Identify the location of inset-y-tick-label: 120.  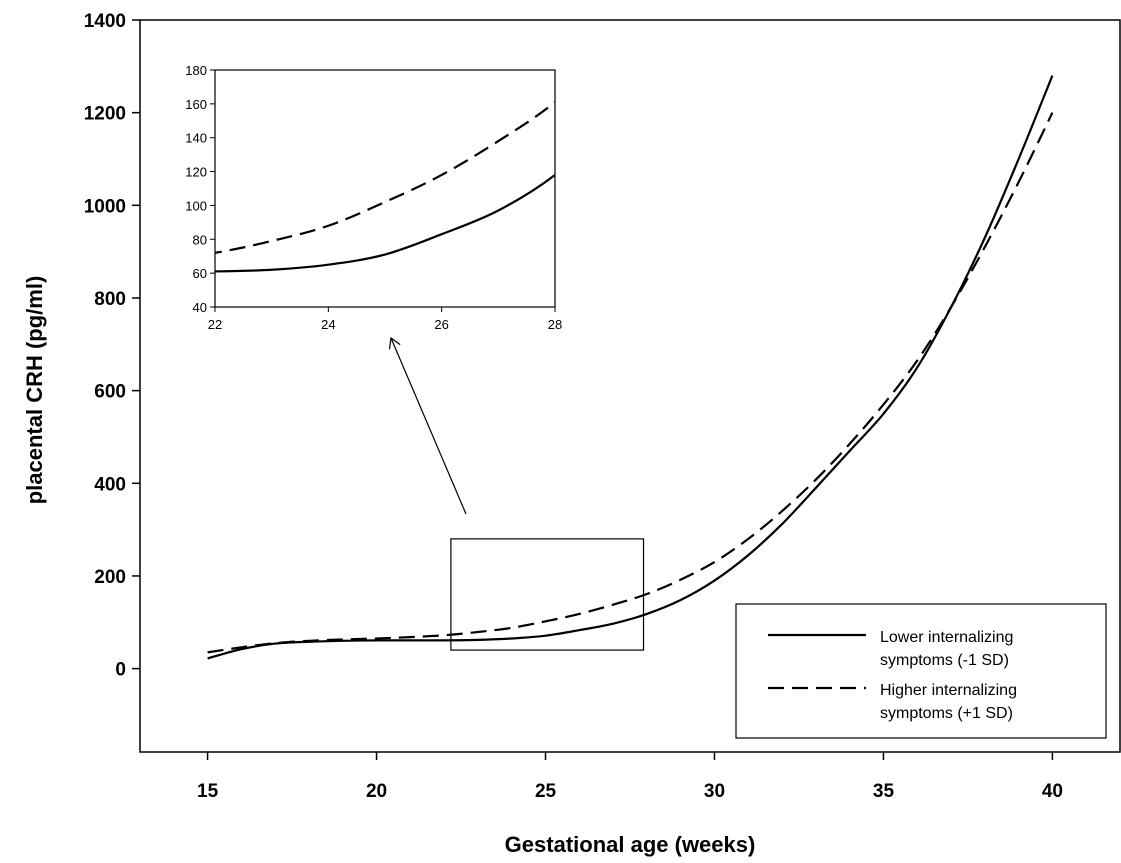
(196, 172).